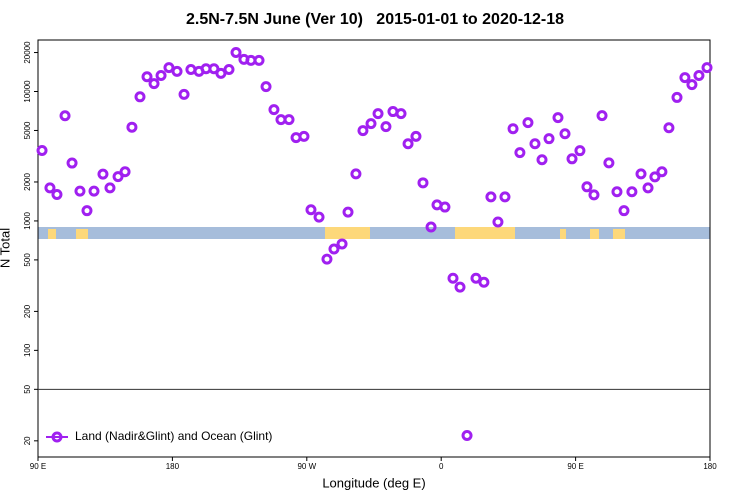 The height and width of the screenshot is (500, 750). I want to click on legend-marker, so click(57, 437).